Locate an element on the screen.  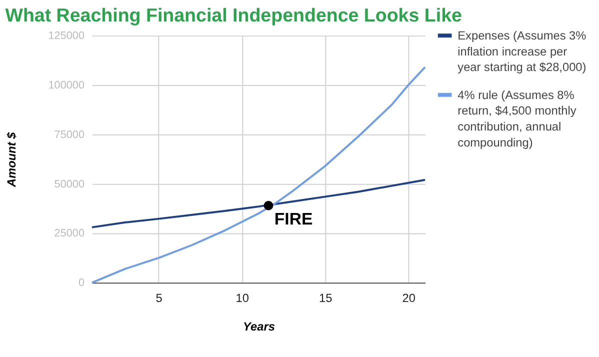
legend-label: 4% rule (Assumes 8% return, $4,500 monthly contribution, annual compounding) is located at coordinates (517, 119).